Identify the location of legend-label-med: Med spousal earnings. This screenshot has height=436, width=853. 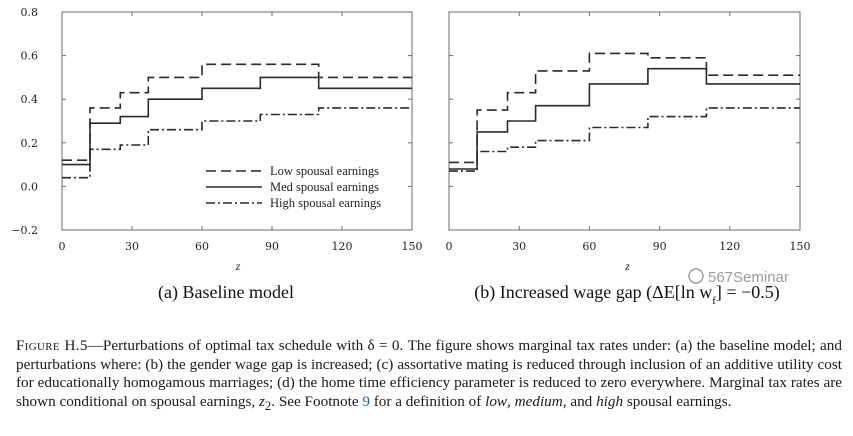
(324, 187).